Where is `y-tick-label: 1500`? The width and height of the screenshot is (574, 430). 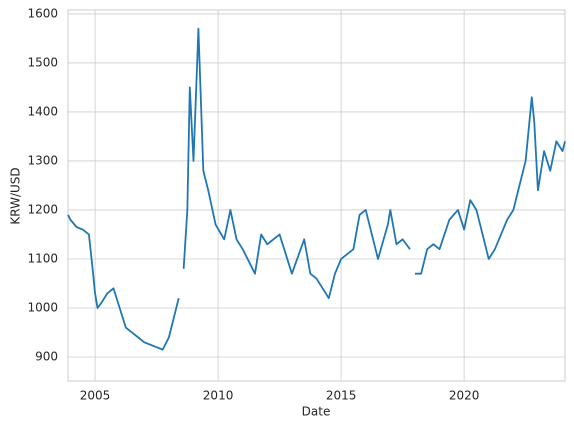 y-tick-label: 1500 is located at coordinates (42, 62).